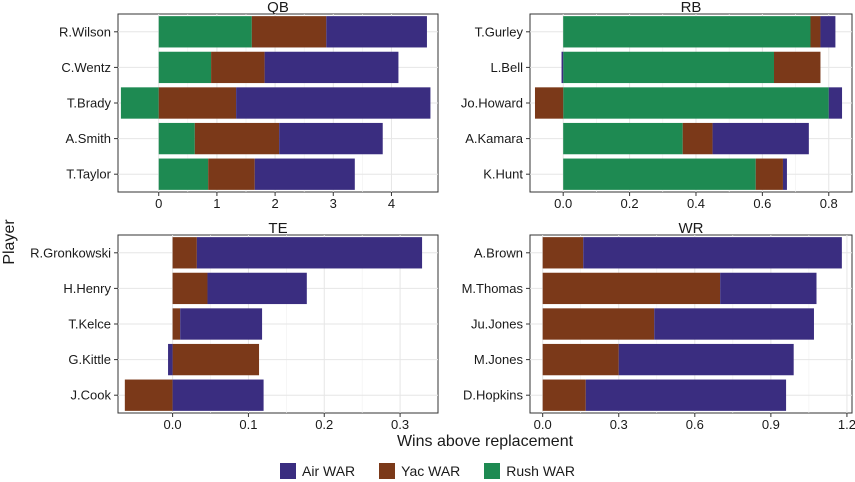 This screenshot has width=855, height=482. Describe the element at coordinates (387, 471) in the screenshot. I see `legend-key-yac` at that location.